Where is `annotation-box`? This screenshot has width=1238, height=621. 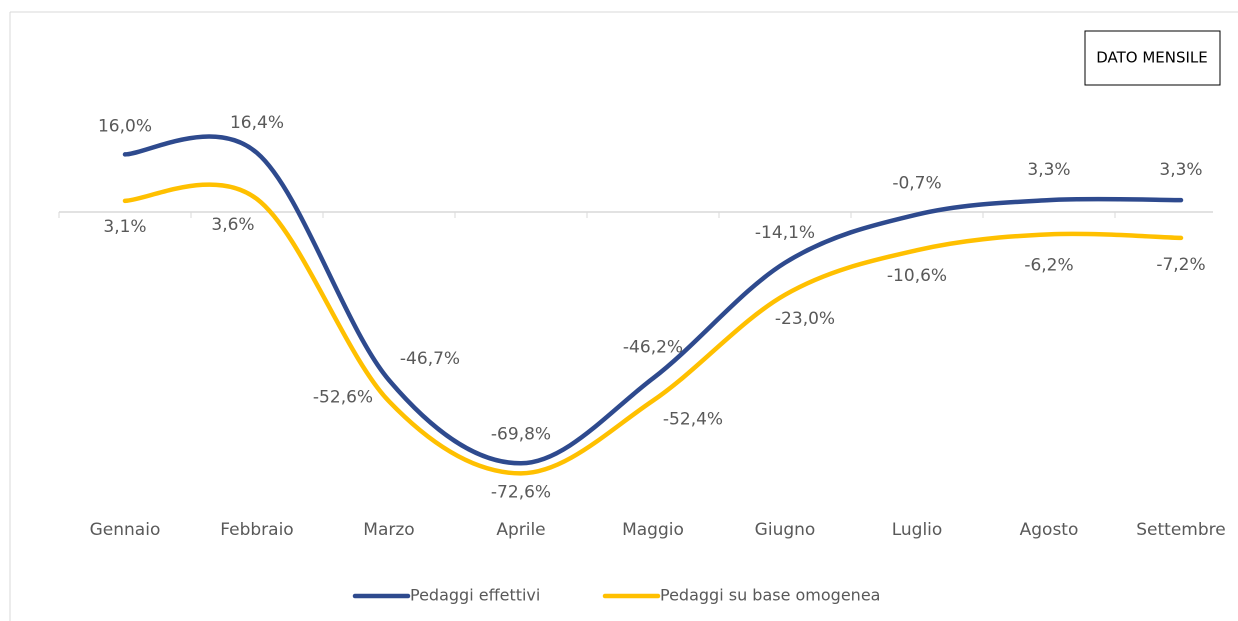 annotation-box is located at coordinates (1152, 58).